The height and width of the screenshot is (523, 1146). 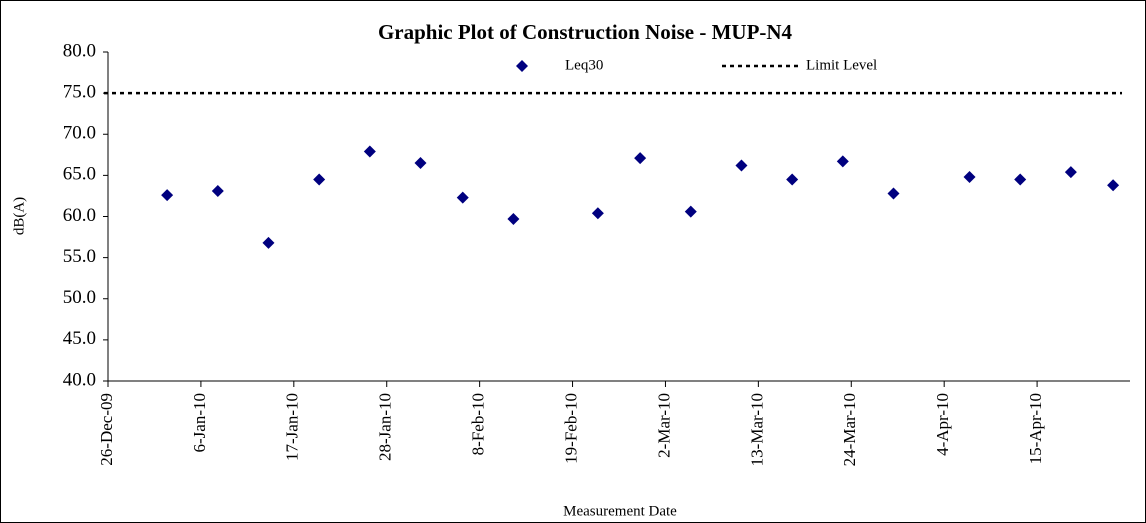 I want to click on legend-marker, so click(x=522, y=66).